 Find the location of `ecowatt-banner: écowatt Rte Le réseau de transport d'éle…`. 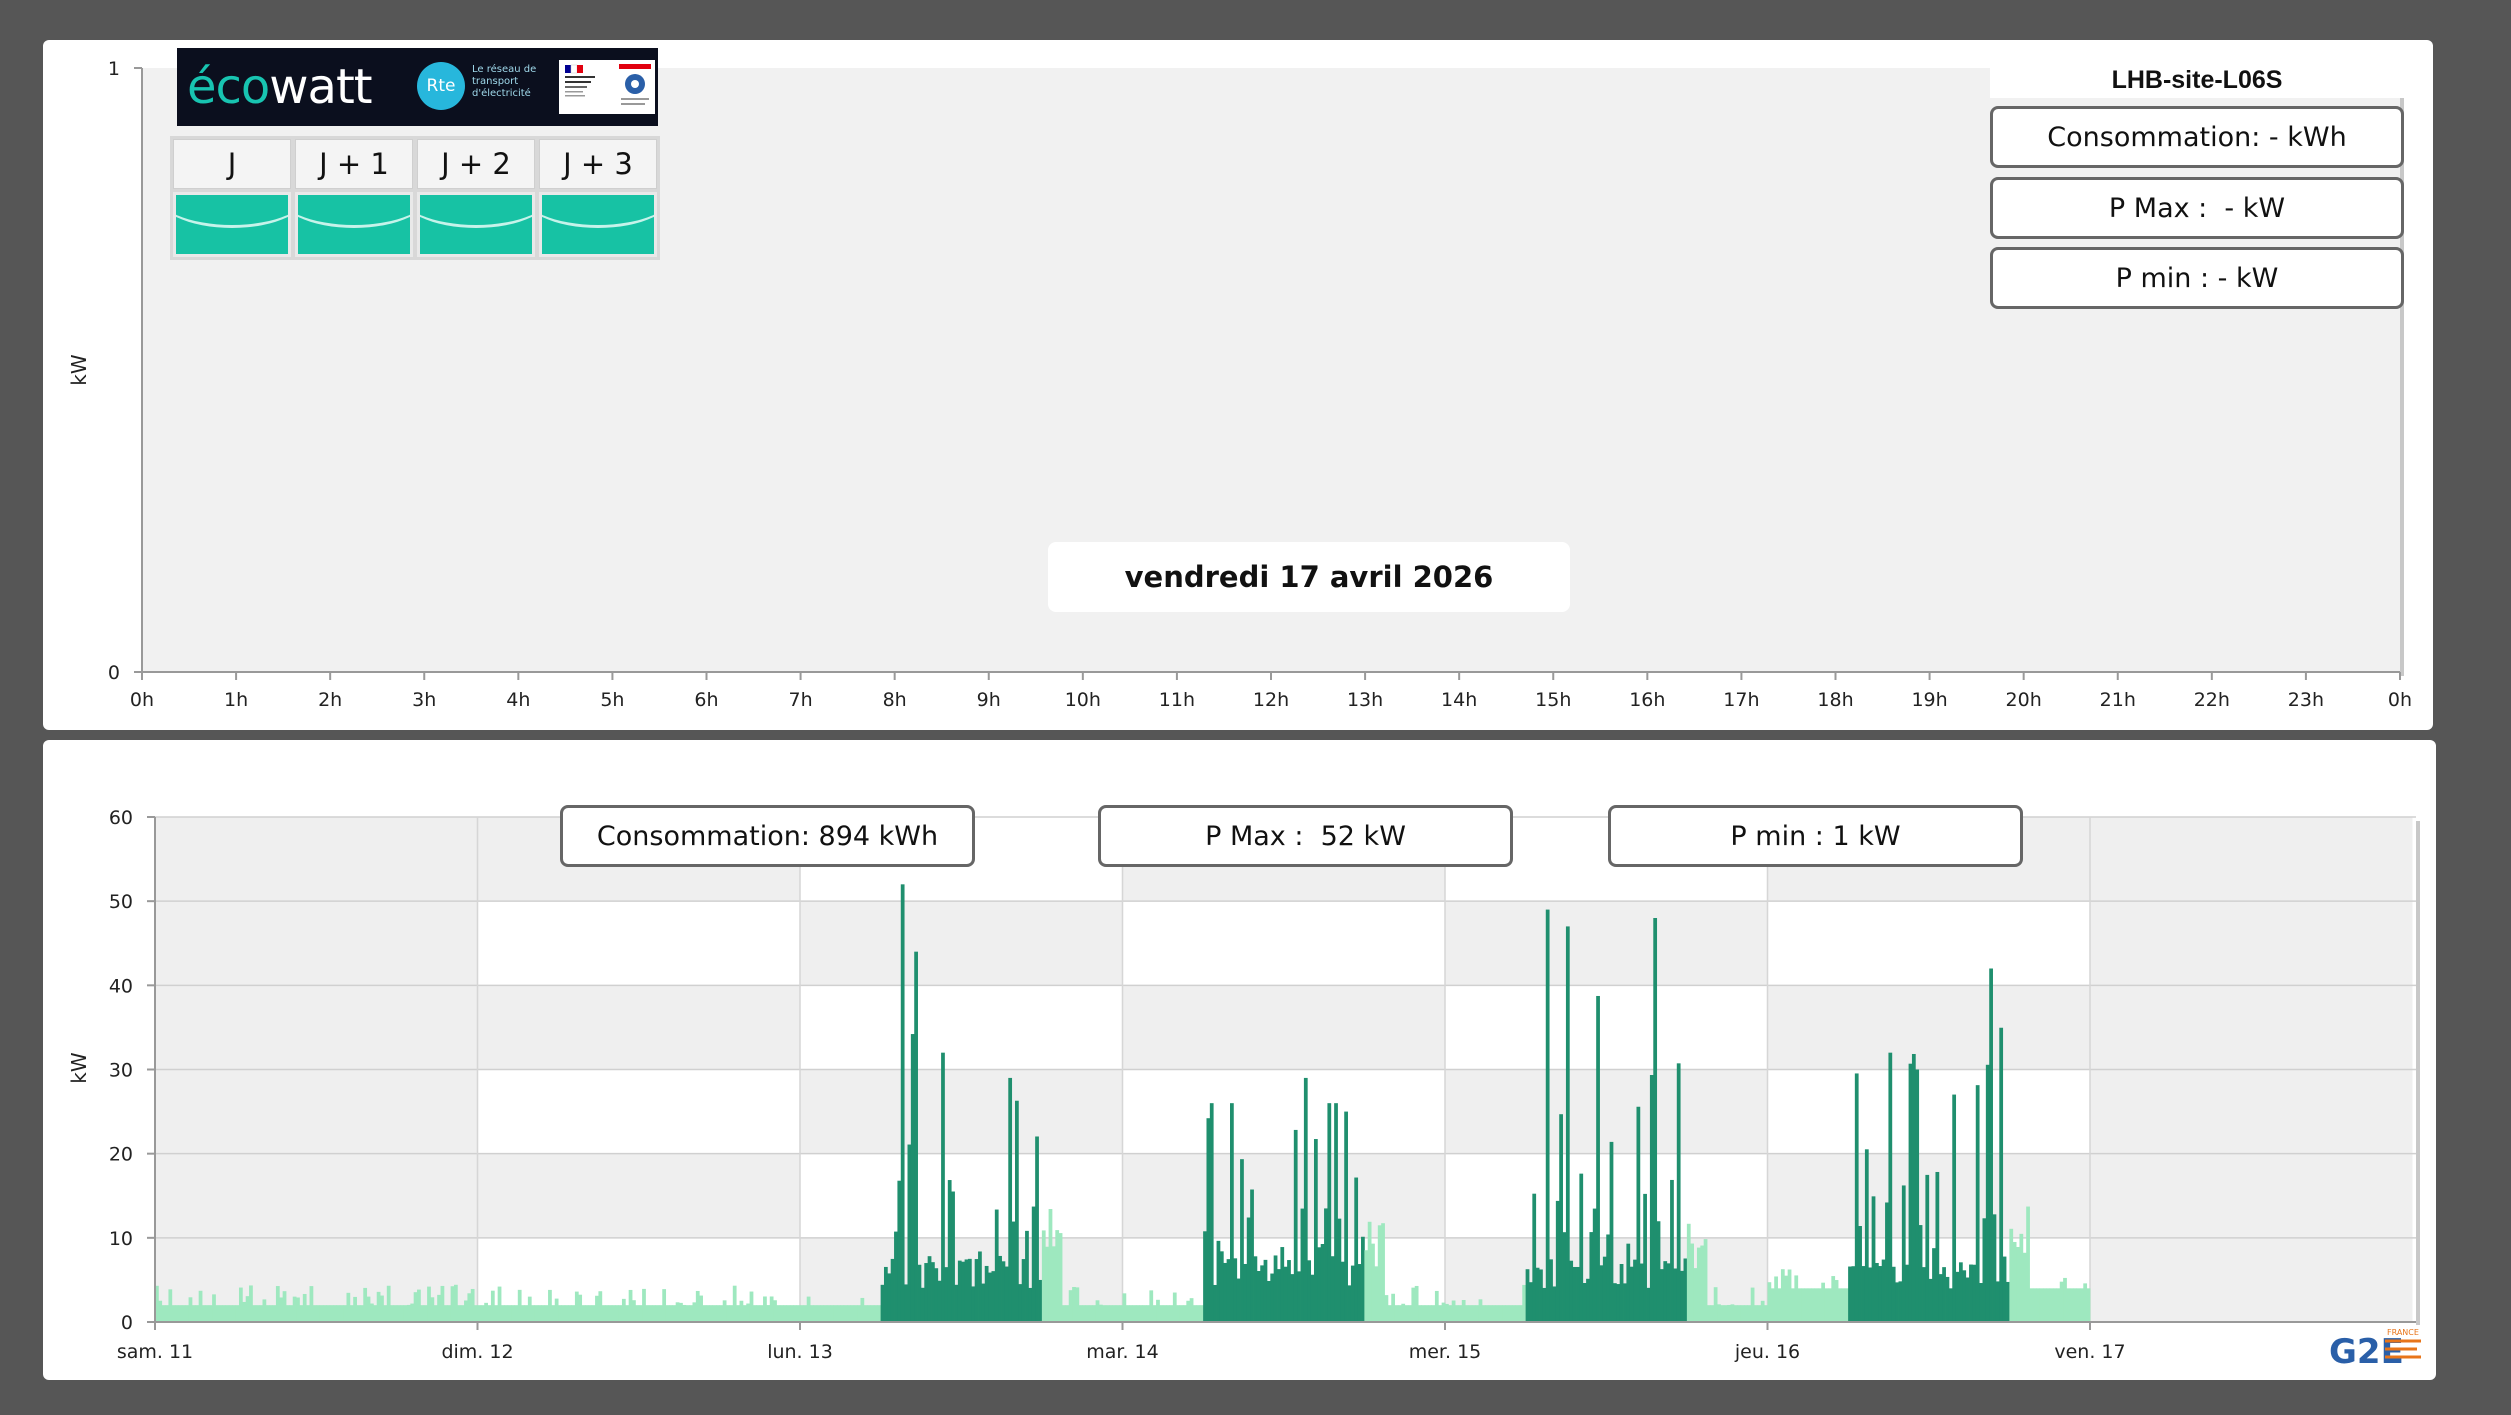

ecowatt-banner: écowatt Rte Le réseau de transport d'éle… is located at coordinates (417, 87).